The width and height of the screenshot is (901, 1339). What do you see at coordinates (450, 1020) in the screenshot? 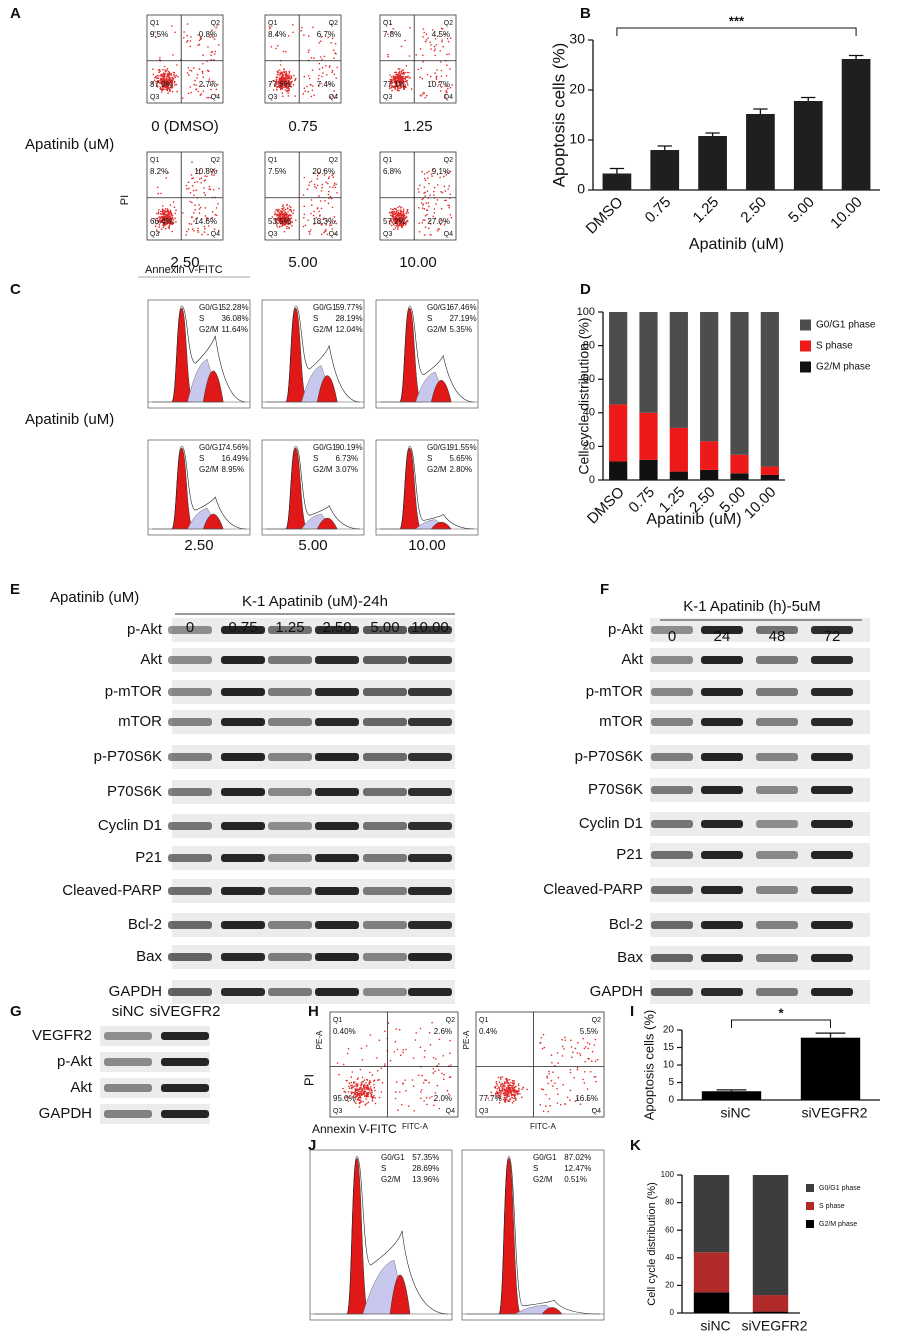
I see `quadrant-name: Q2` at bounding box center [450, 1020].